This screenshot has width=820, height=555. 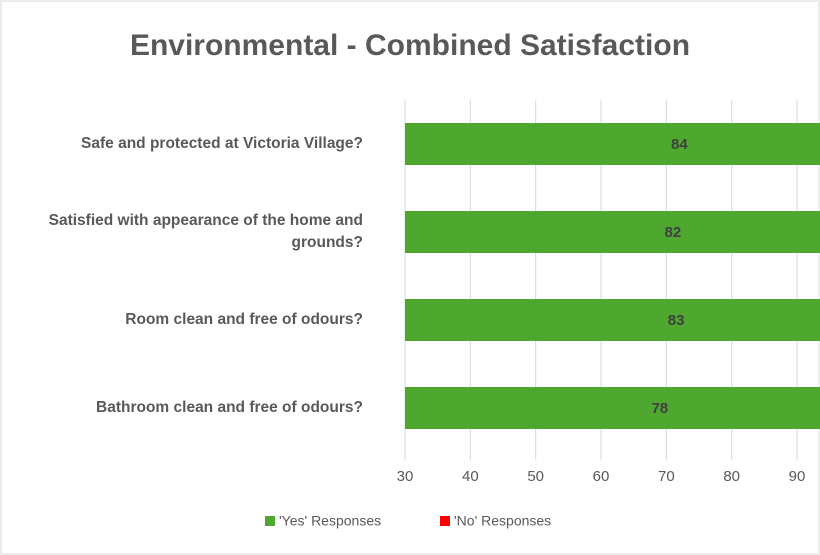 I want to click on data-label: 82, so click(x=673, y=232).